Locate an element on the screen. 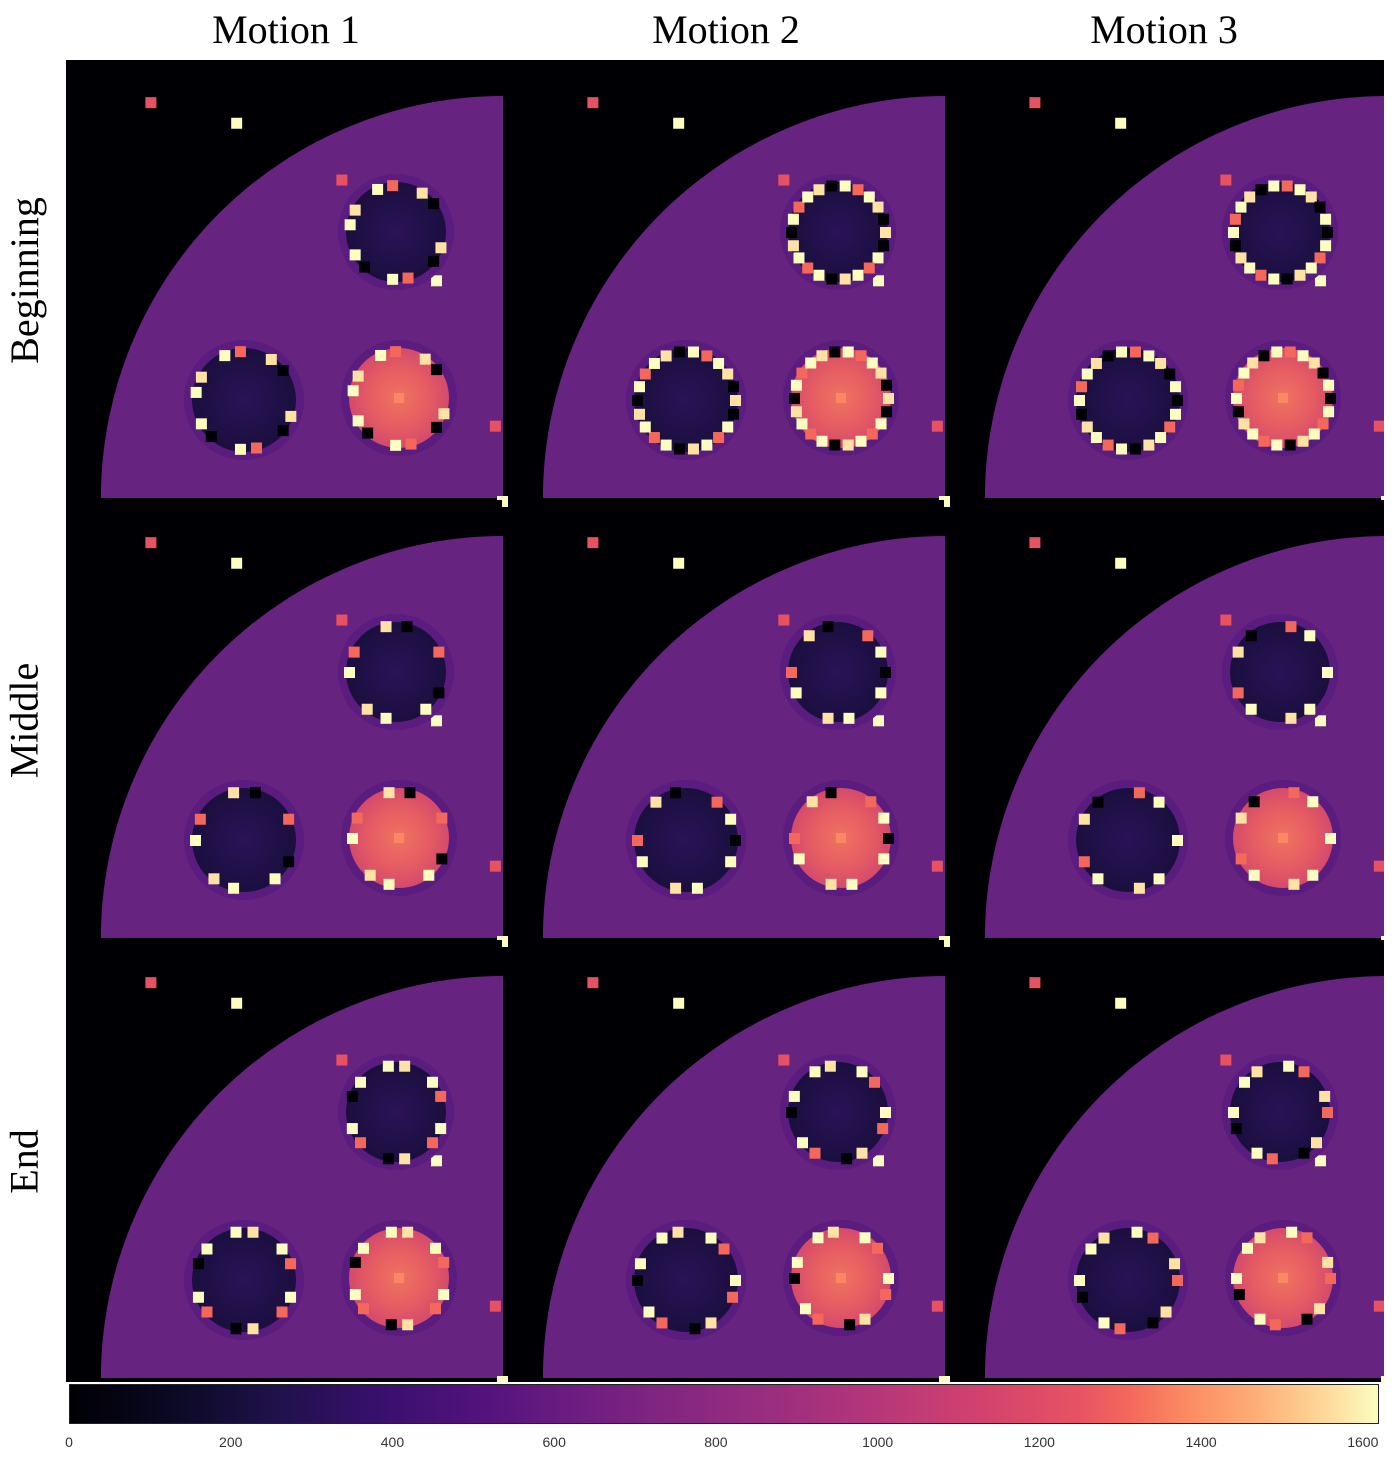 The height and width of the screenshot is (1458, 1396). colorbar is located at coordinates (724, 1404).